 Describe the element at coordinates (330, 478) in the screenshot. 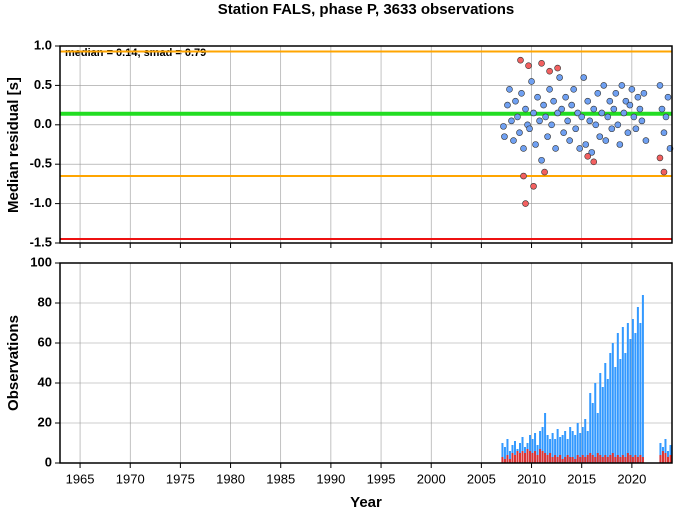

I see `x-tick-label: 1990` at that location.